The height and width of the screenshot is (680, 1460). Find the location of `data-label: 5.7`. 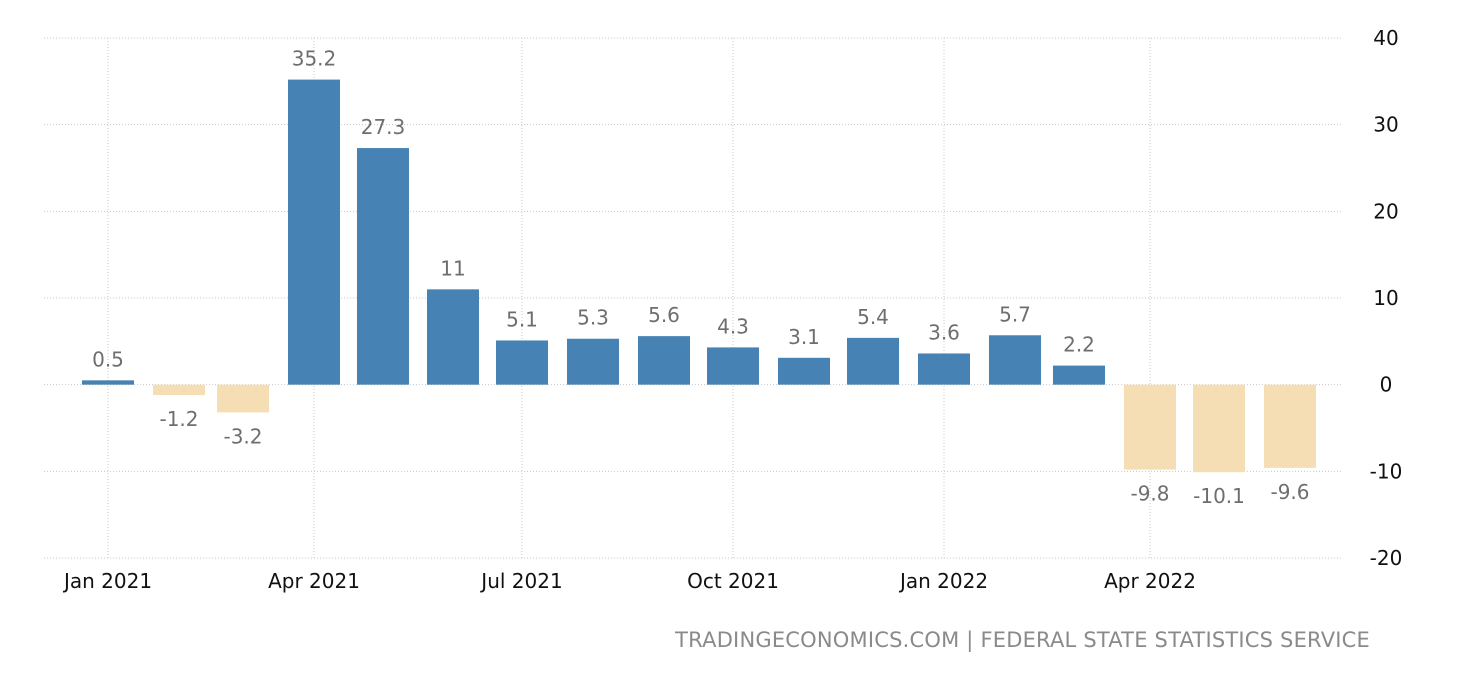

data-label: 5.7 is located at coordinates (1015, 314).